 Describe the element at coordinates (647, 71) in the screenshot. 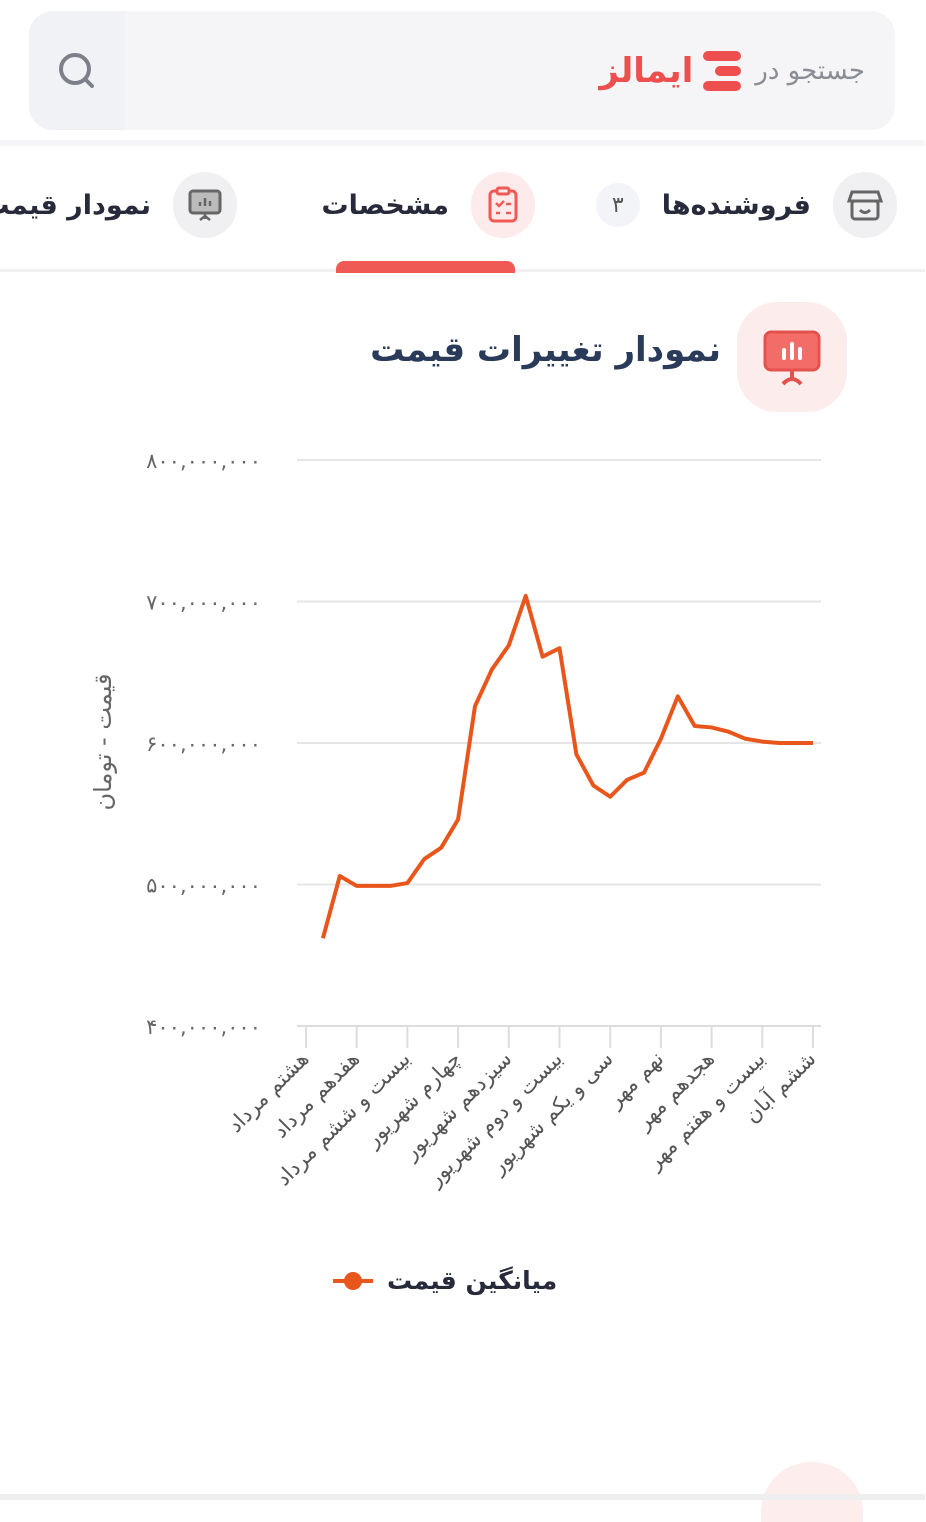

I see `brand-name: ایمالز` at that location.